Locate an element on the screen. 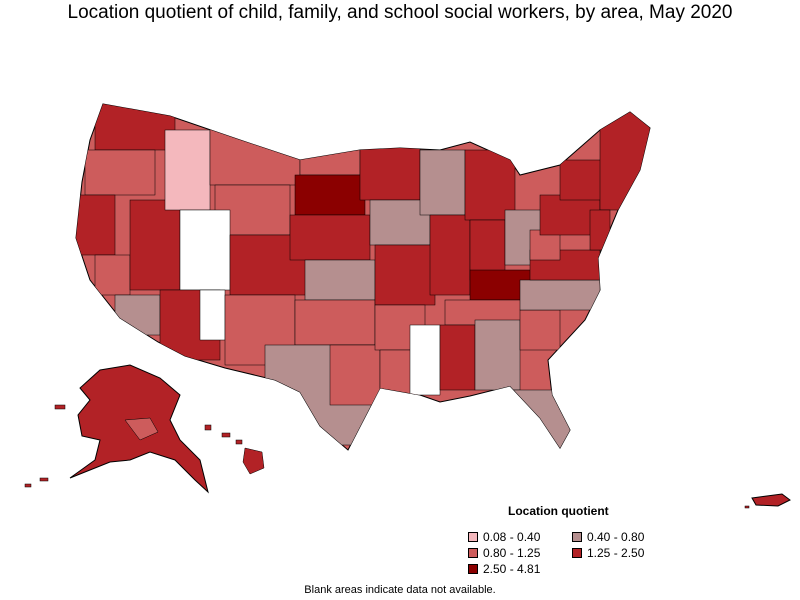 The image size is (800, 600). legend-item: 1.25 - 2.50 is located at coordinates (608, 553).